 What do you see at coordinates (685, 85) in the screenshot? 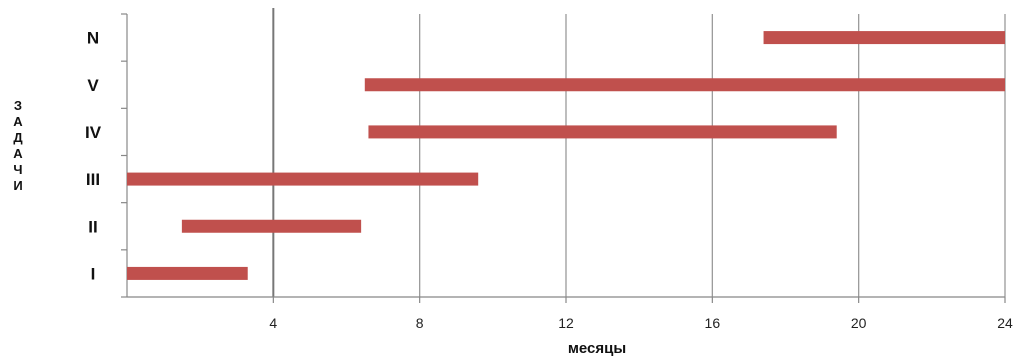
I see `bar-V` at bounding box center [685, 85].